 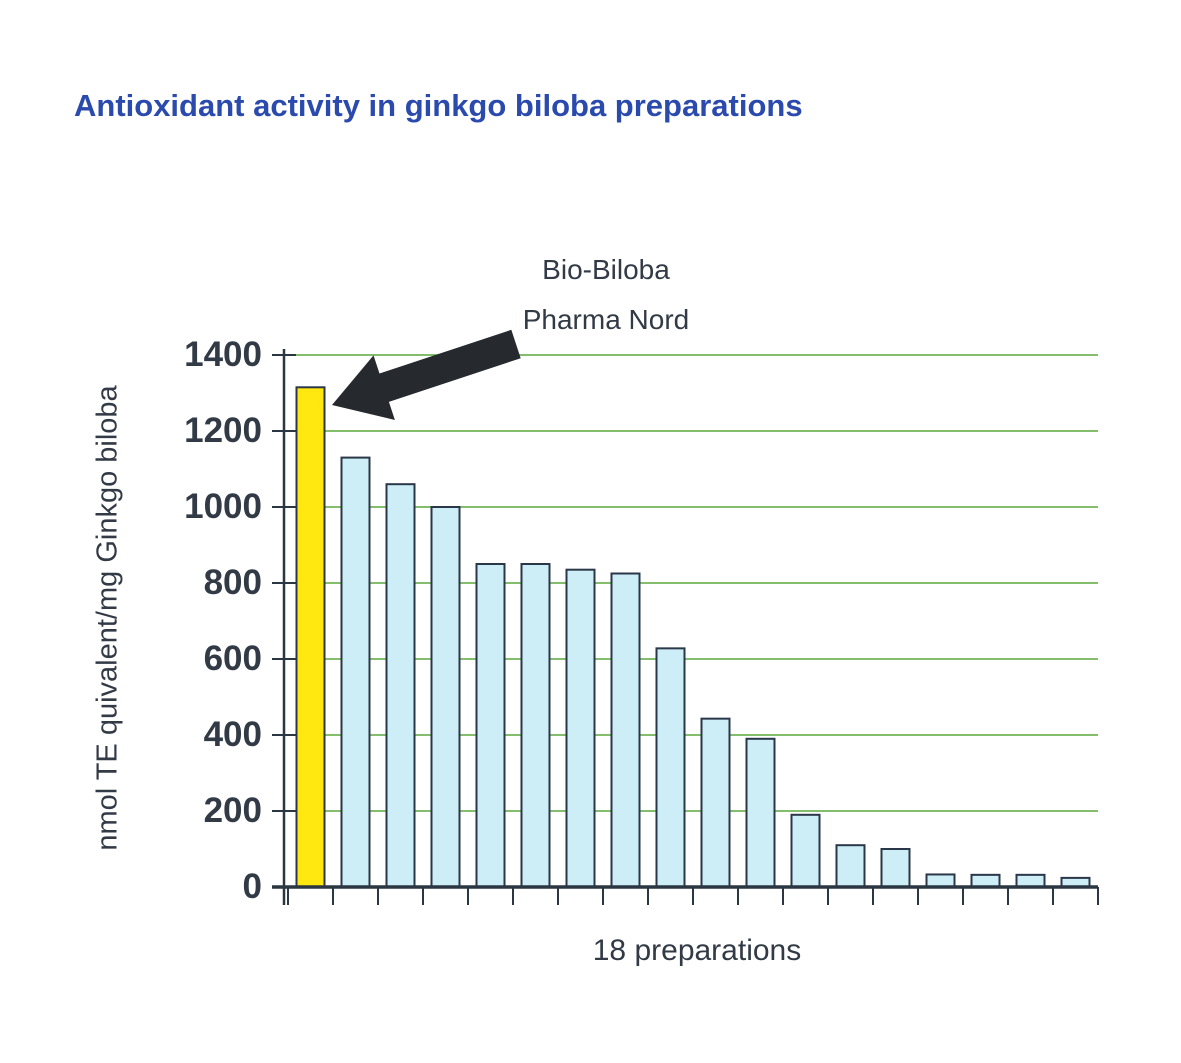 What do you see at coordinates (232, 582) in the screenshot?
I see `y-tick-label: 800` at bounding box center [232, 582].